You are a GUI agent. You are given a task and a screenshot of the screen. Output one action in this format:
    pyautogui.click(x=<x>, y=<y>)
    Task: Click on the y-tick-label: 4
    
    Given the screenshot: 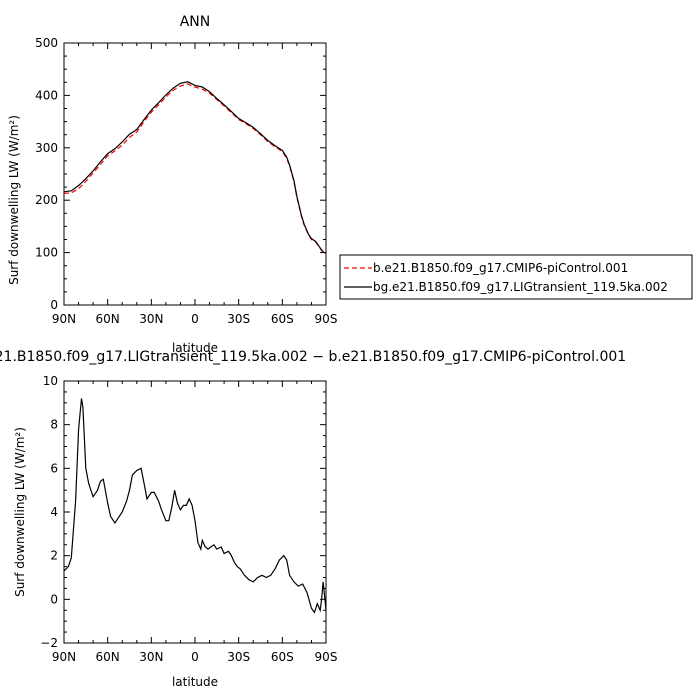 What is the action you would take?
    pyautogui.click(x=54, y=512)
    